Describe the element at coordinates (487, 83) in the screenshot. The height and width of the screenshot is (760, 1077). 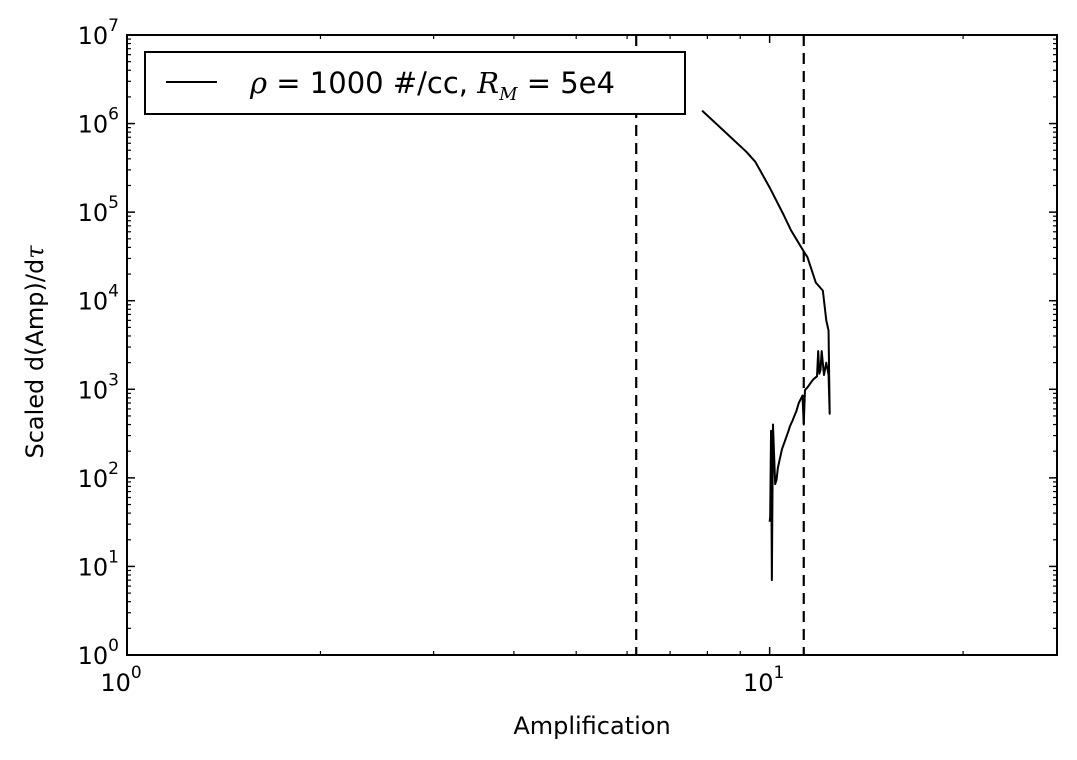
I see `legend-text-part: R` at that location.